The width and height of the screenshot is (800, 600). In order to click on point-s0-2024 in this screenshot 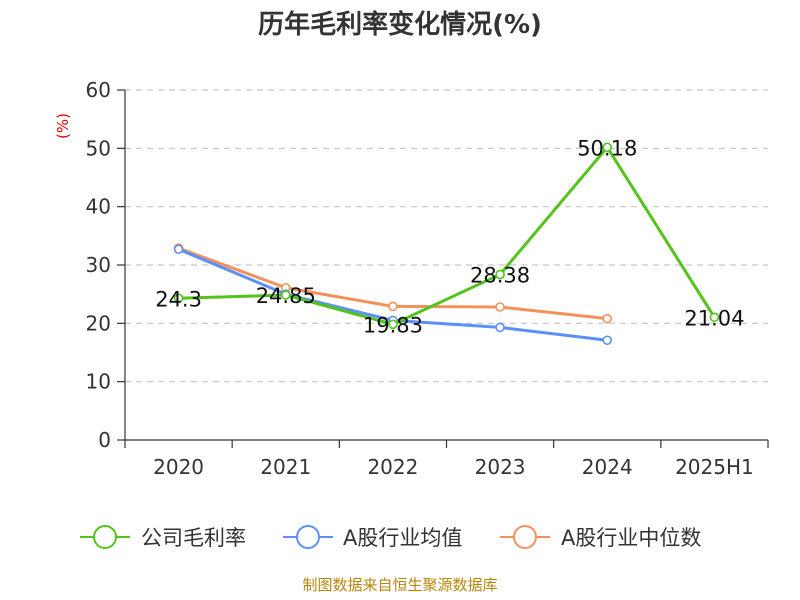, I will do `click(607, 147)`.